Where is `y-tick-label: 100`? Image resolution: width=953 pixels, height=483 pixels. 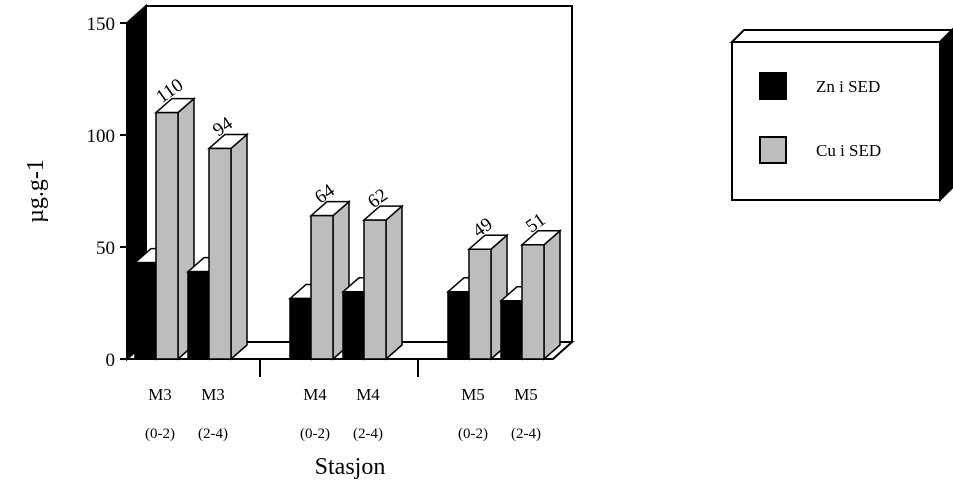
y-tick-label: 100 is located at coordinates (101, 136).